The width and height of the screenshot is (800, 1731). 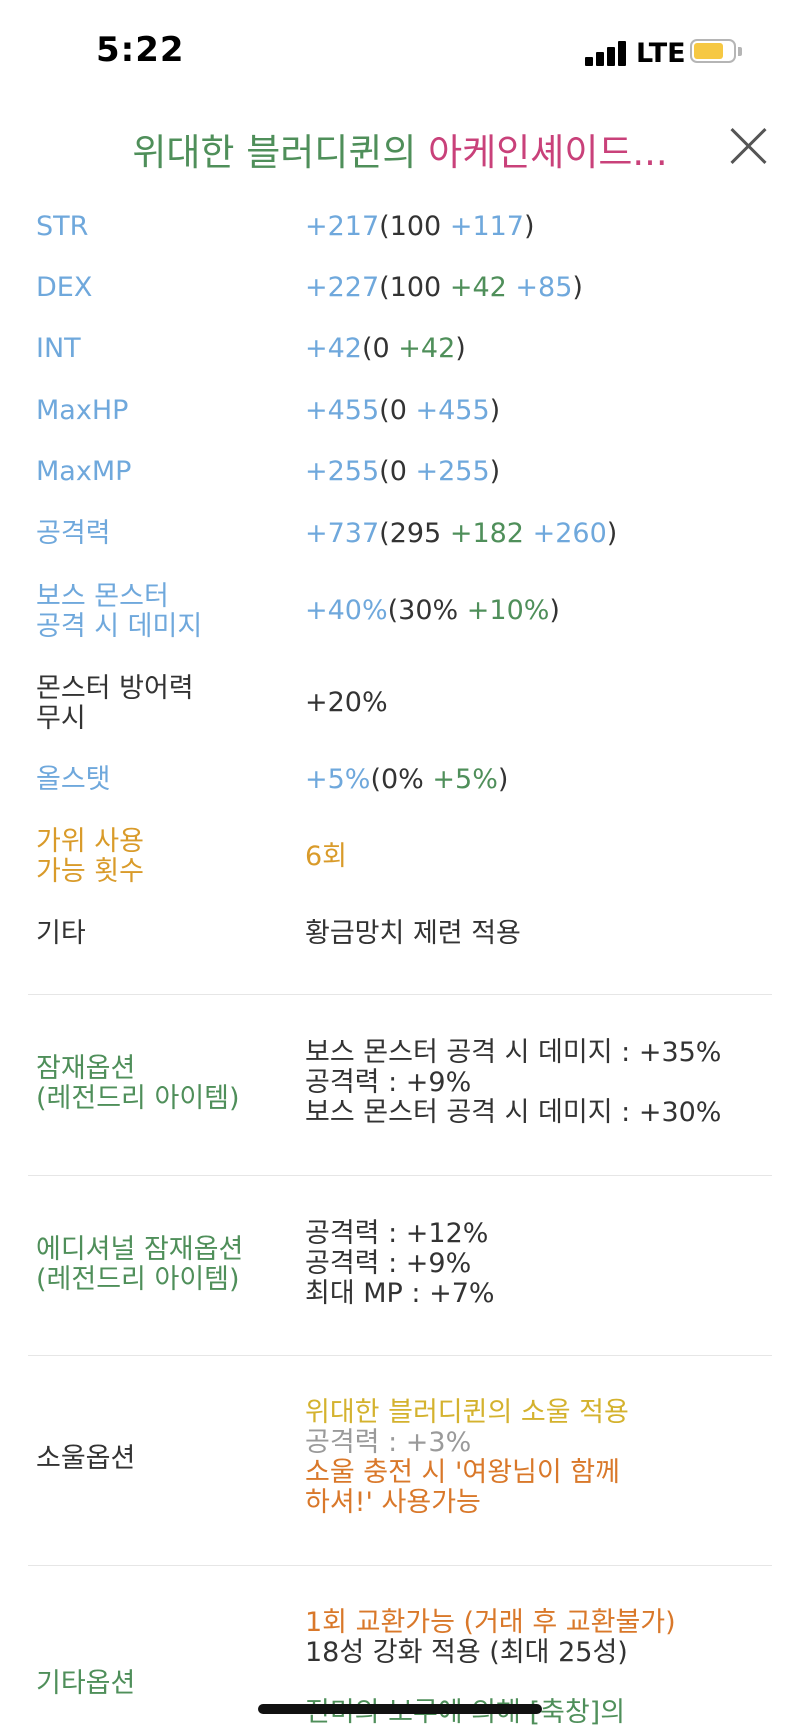 I want to click on stat-value: 6회, so click(x=326, y=856).